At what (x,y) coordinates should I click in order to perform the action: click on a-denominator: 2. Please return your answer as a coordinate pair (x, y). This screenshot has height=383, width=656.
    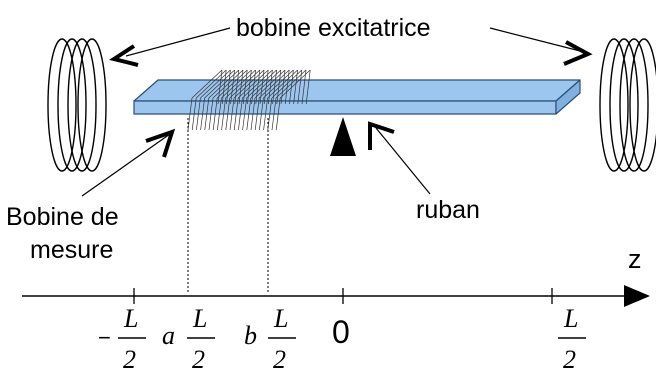
    Looking at the image, I should click on (198, 359).